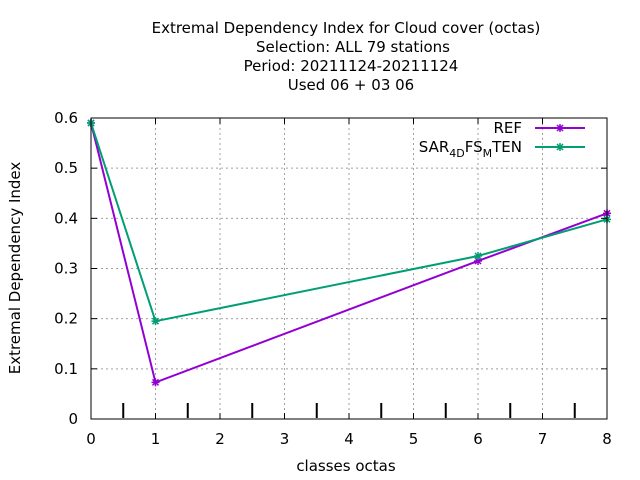 The height and width of the screenshot is (480, 640). Describe the element at coordinates (346, 466) in the screenshot. I see `x-axis-label: classes octas` at that location.